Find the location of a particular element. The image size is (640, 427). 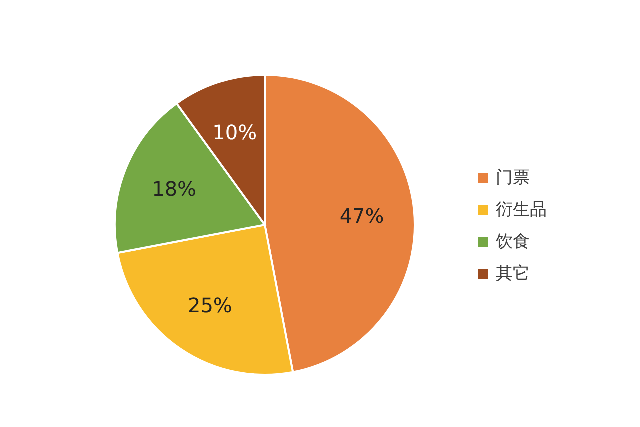

legend-label: 饮食 is located at coordinates (512, 242).